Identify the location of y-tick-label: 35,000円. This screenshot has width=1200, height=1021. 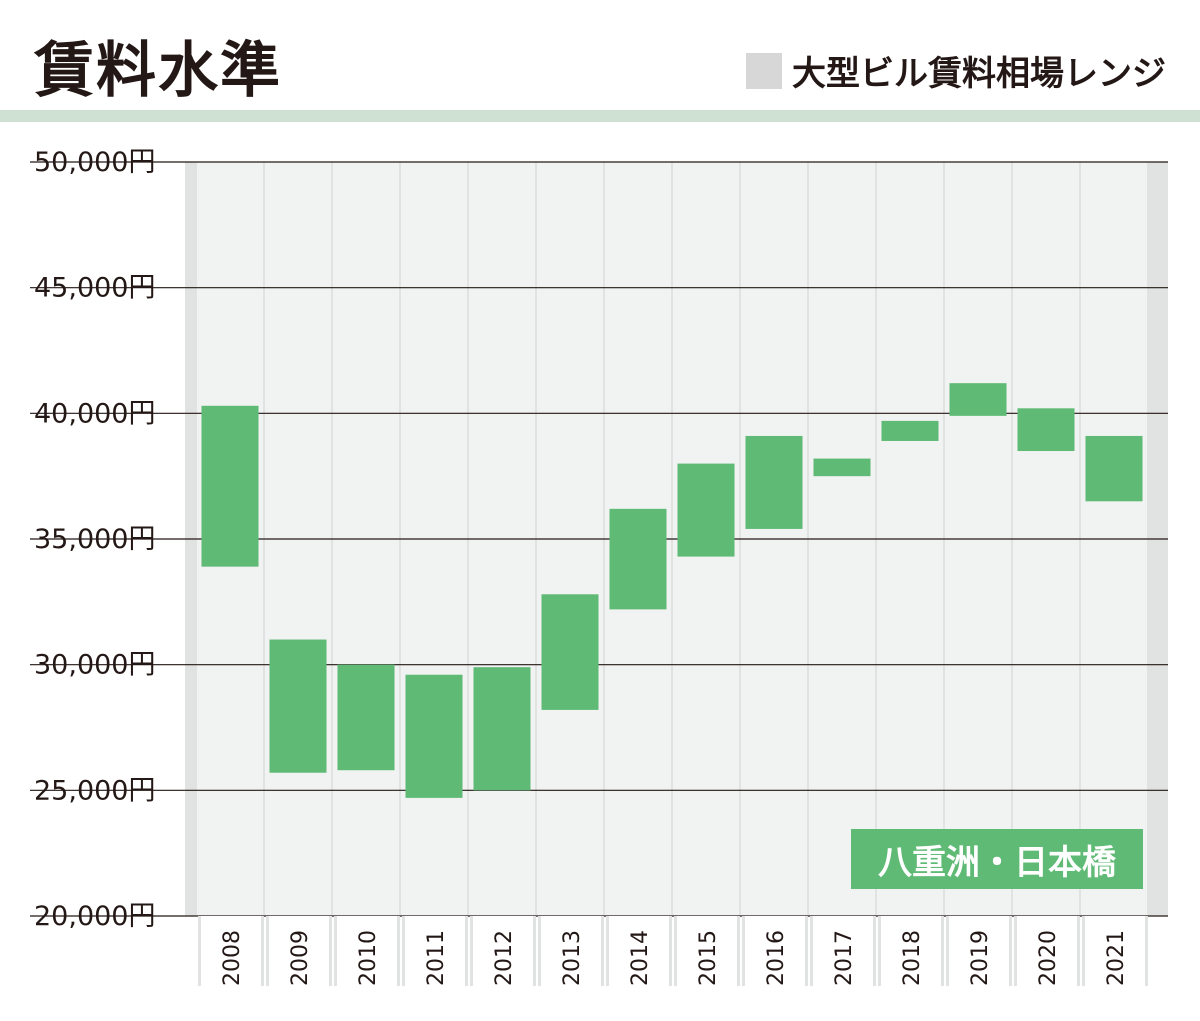
(94, 539).